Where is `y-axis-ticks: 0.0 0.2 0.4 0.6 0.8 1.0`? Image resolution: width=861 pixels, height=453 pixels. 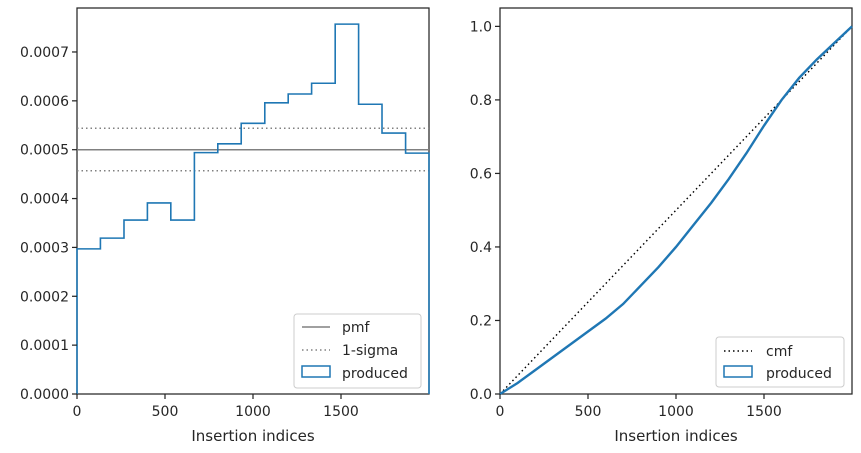 y-axis-ticks: 0.0 0.2 0.4 0.6 0.8 1.0 is located at coordinates (485, 211).